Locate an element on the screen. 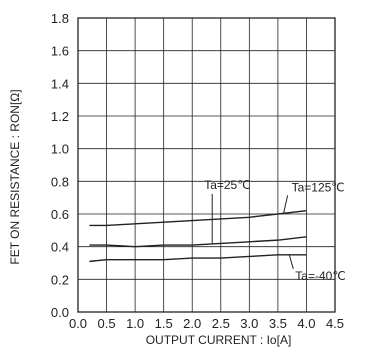  x-axis-label: OUTPUT CURRENT : Io[A] is located at coordinates (219, 340).